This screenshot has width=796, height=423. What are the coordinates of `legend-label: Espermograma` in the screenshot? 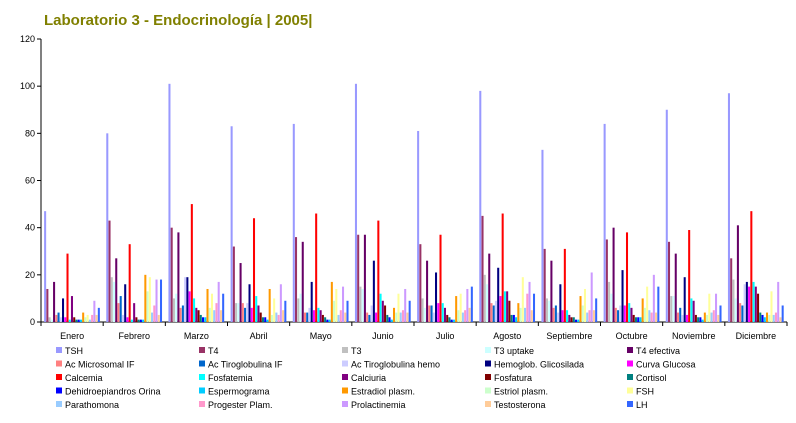 It's located at (239, 392).